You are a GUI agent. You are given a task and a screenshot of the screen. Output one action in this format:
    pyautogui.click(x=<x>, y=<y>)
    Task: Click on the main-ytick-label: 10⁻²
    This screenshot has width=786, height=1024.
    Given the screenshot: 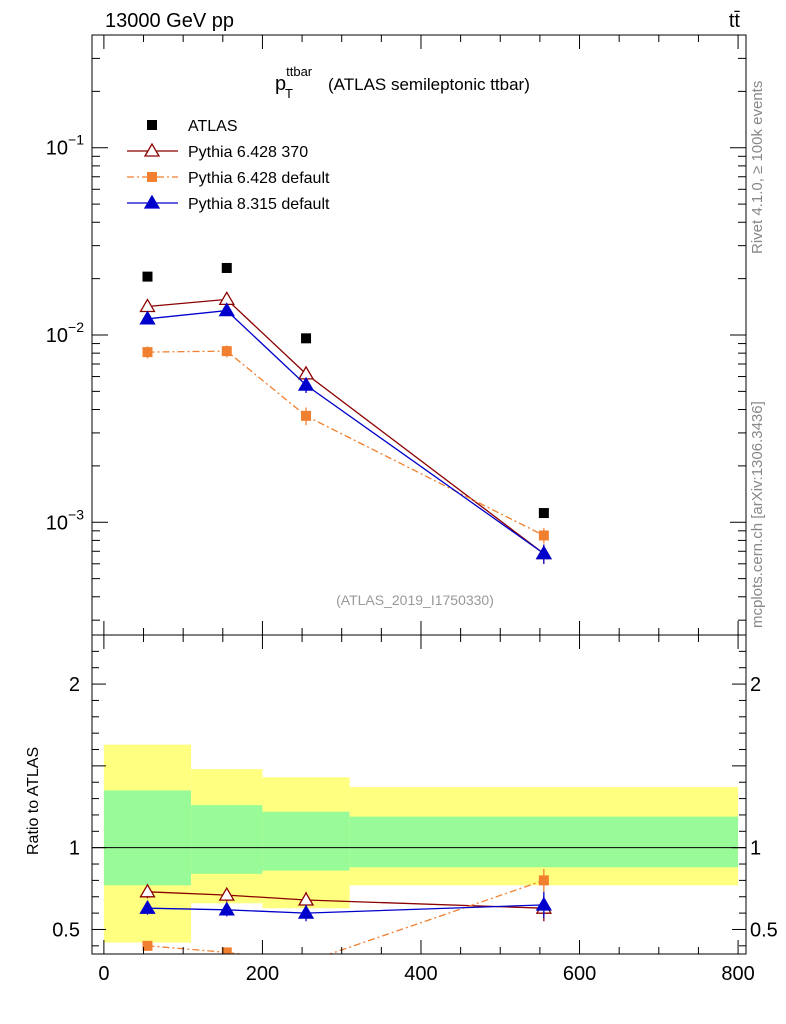 What is the action you would take?
    pyautogui.click(x=65, y=333)
    